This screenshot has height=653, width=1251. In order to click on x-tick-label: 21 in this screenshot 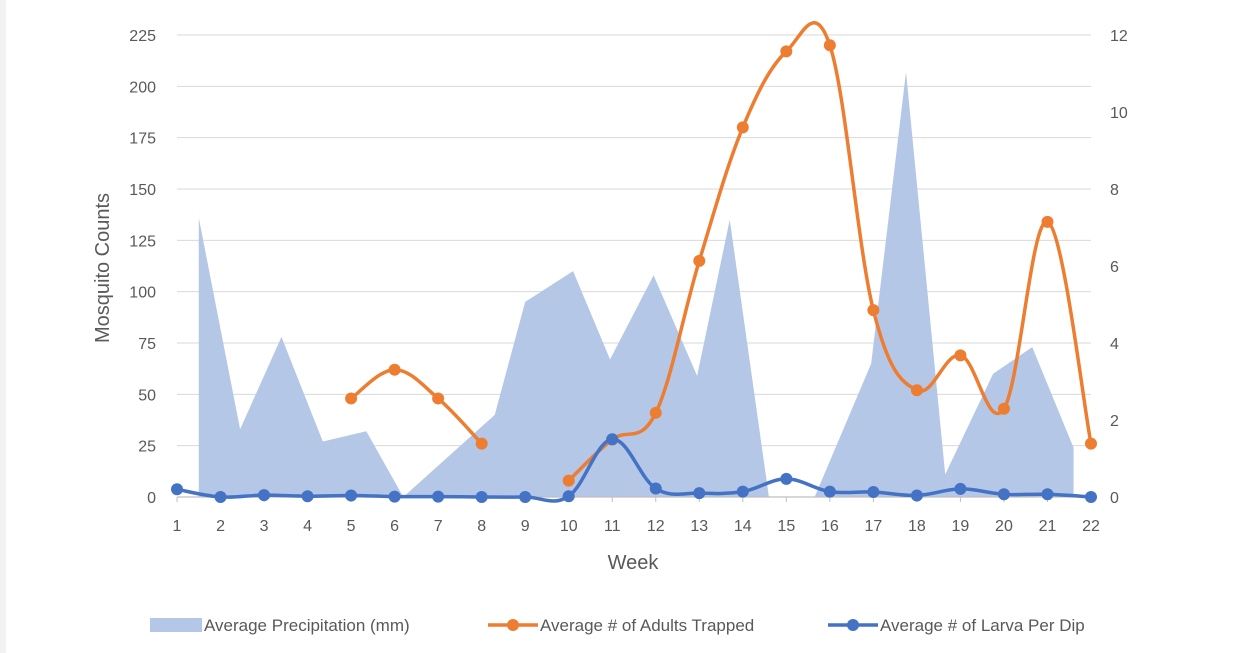, I will do `click(1048, 526)`.